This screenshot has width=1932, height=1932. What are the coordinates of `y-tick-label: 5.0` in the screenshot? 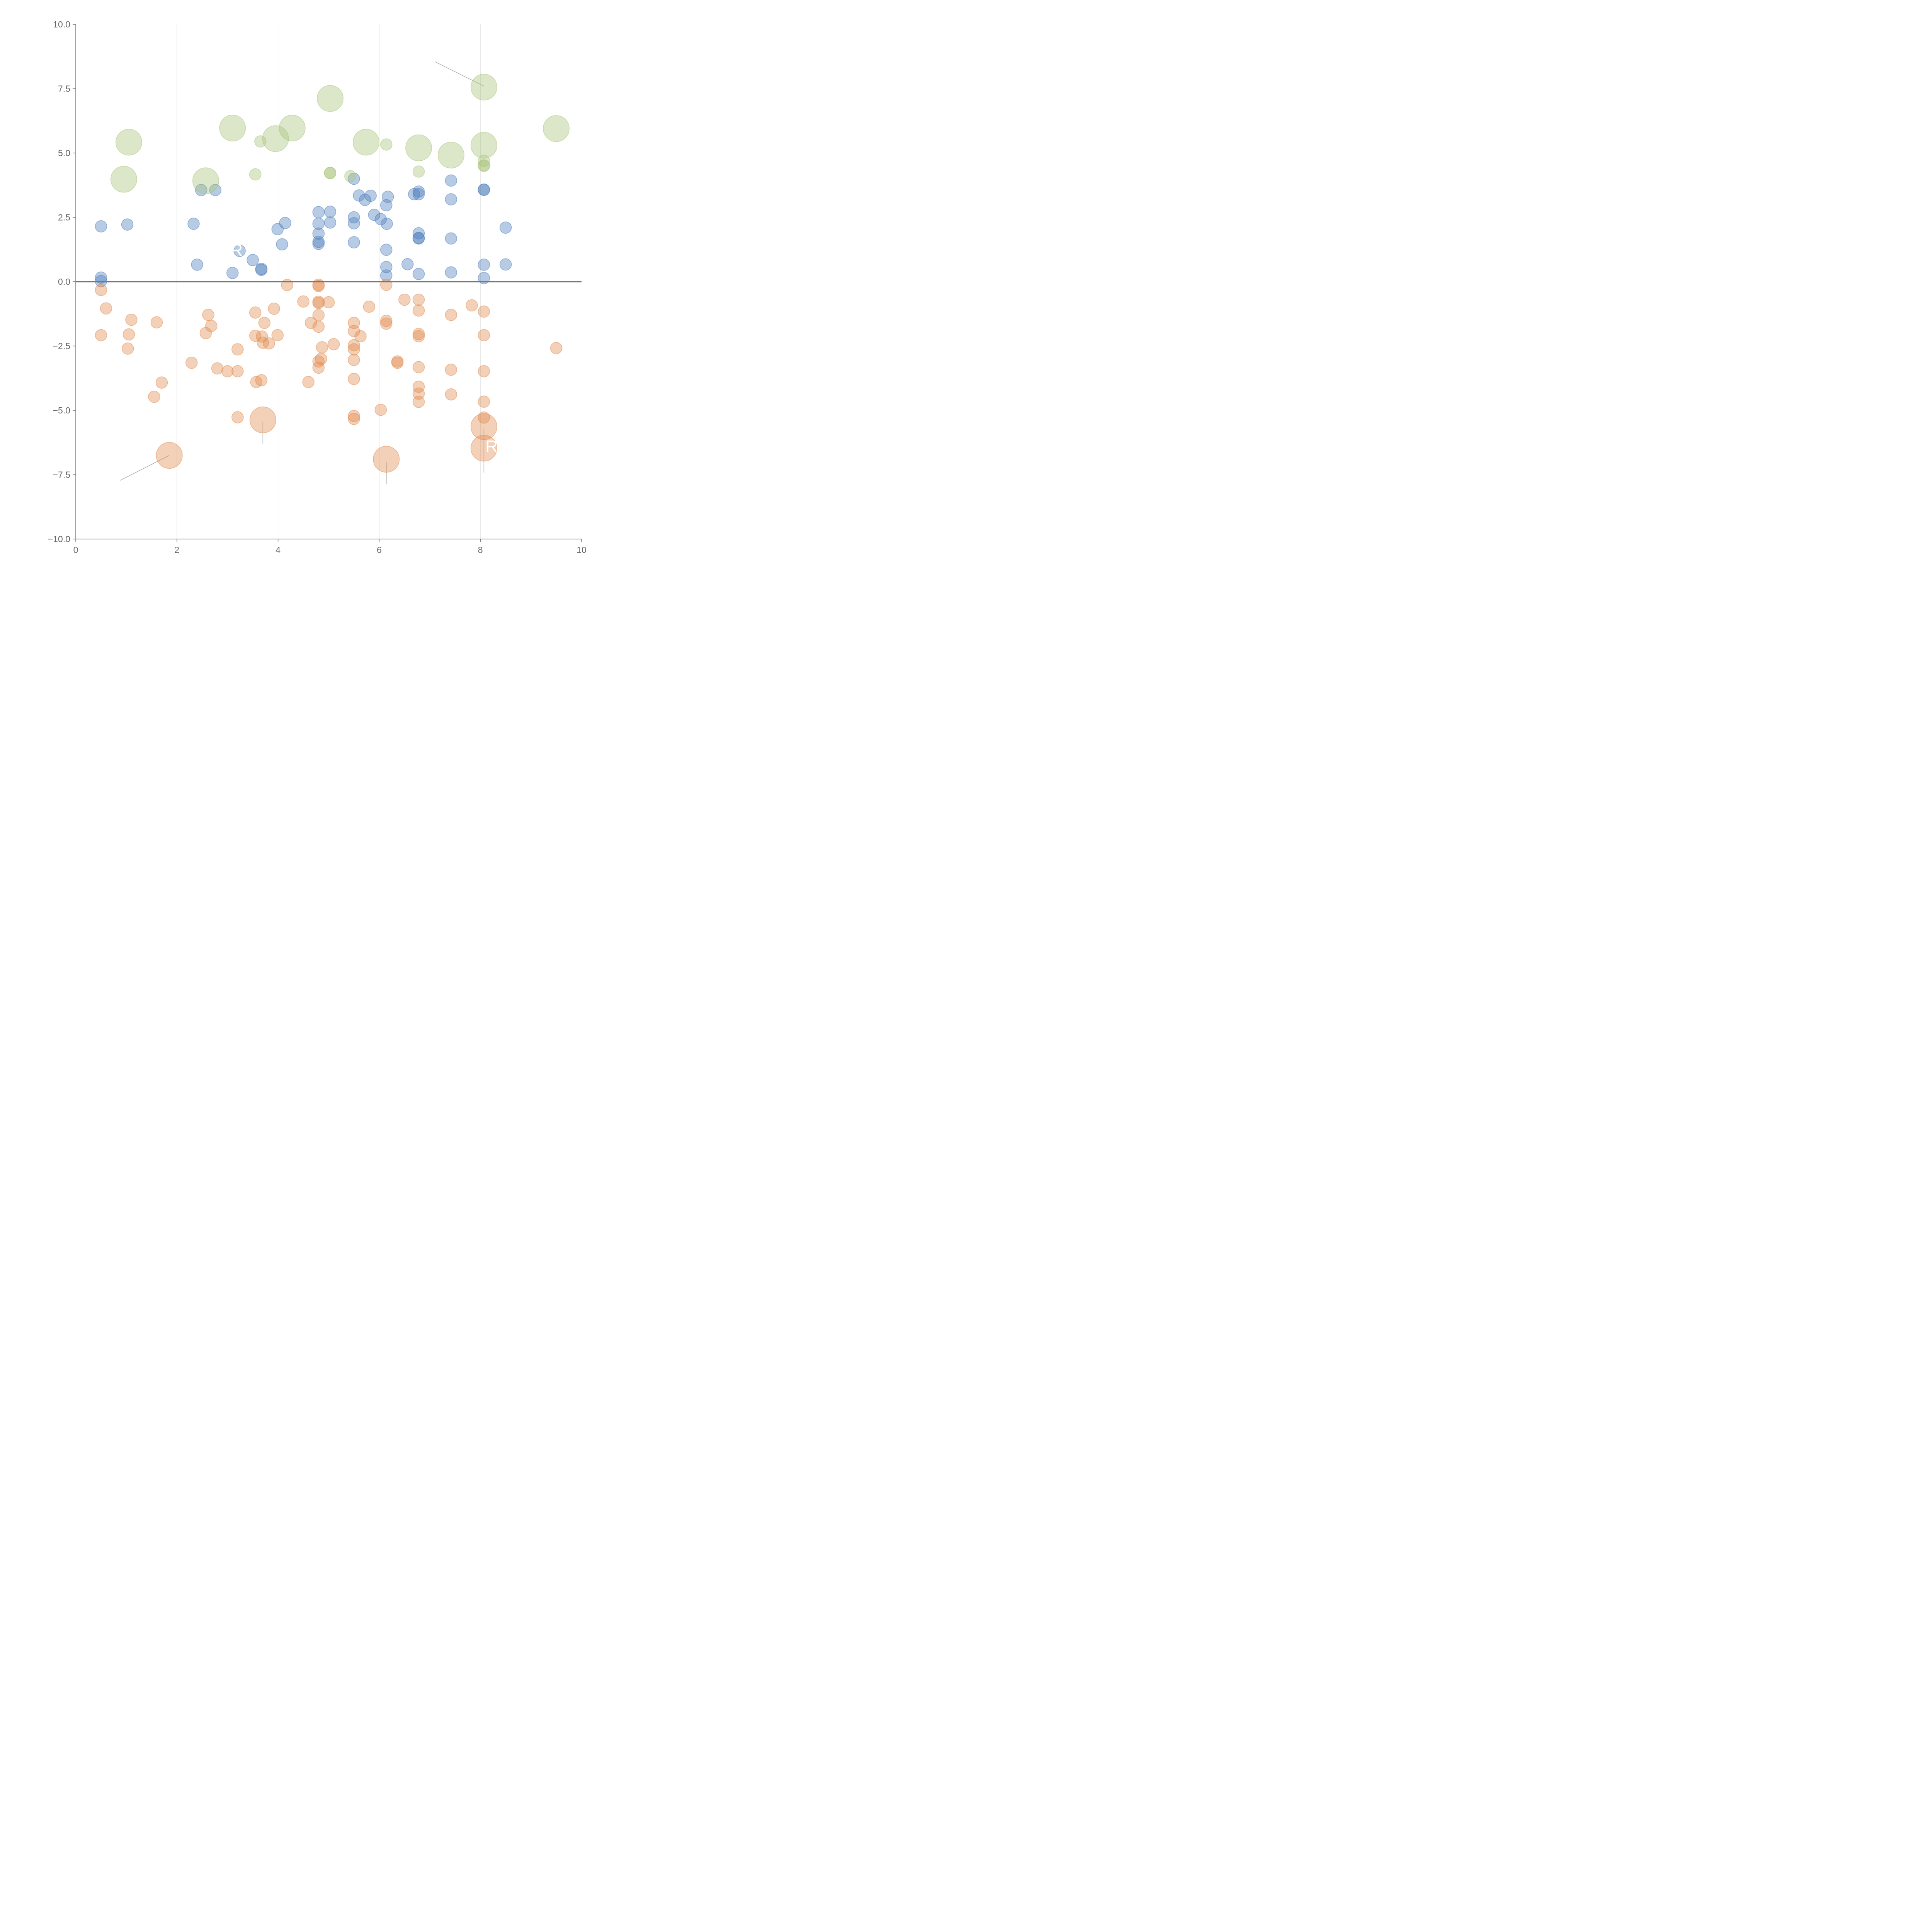 It's located at (64, 153).